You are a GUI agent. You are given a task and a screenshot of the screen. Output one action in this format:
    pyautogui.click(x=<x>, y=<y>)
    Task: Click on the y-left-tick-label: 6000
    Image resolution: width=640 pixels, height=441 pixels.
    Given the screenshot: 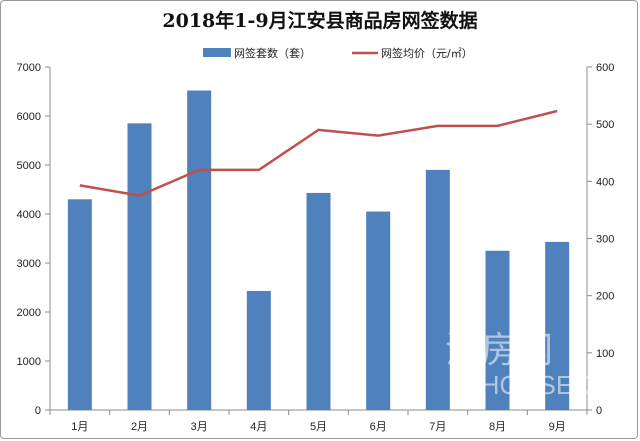 What is the action you would take?
    pyautogui.click(x=29, y=117)
    